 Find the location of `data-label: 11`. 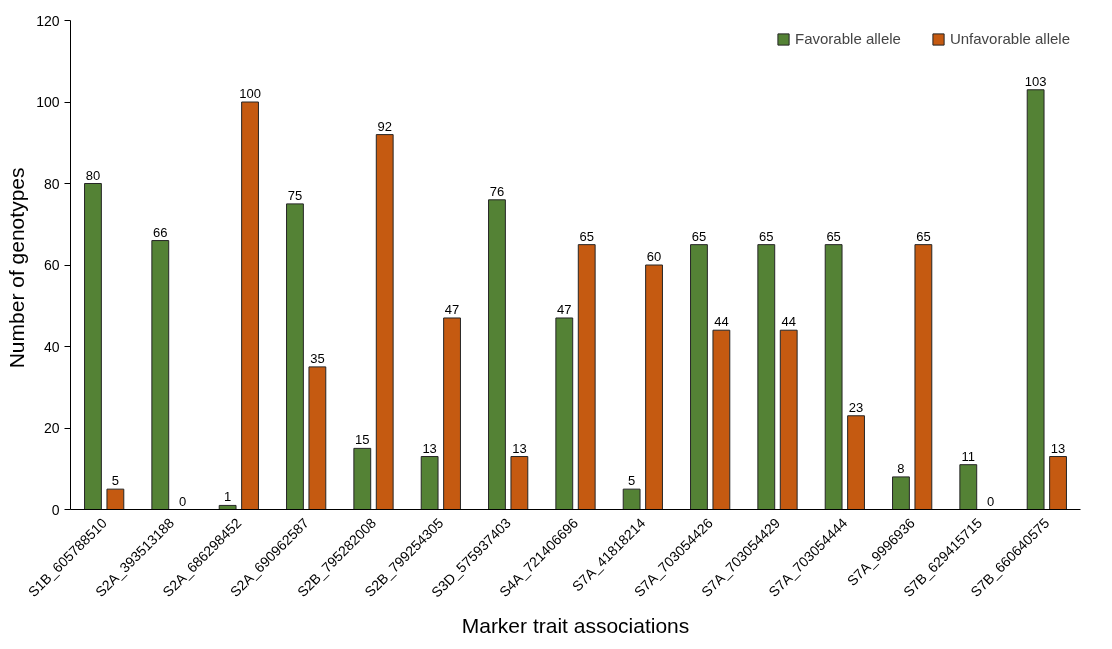

data-label: 11 is located at coordinates (968, 456).